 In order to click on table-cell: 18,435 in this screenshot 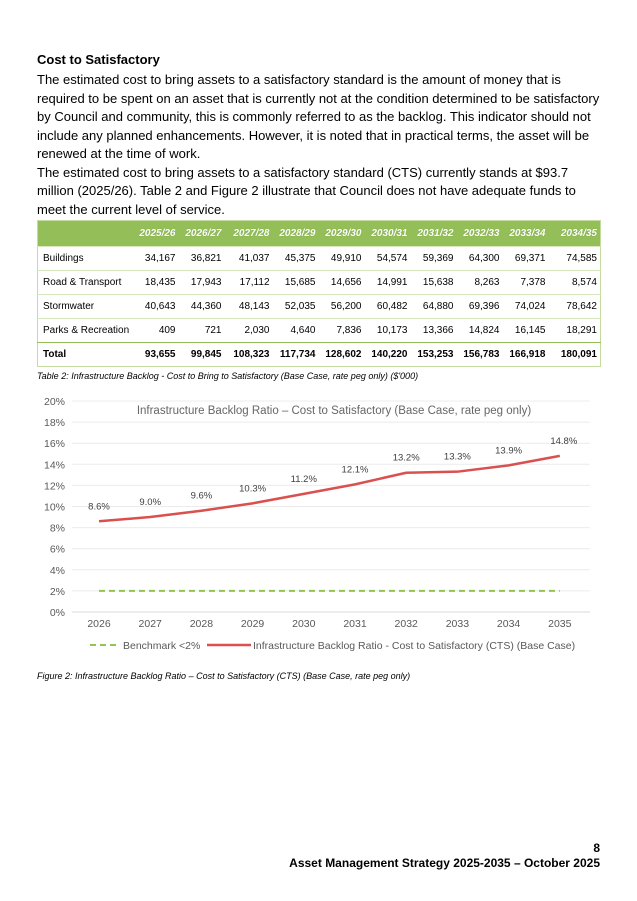, I will do `click(155, 282)`.